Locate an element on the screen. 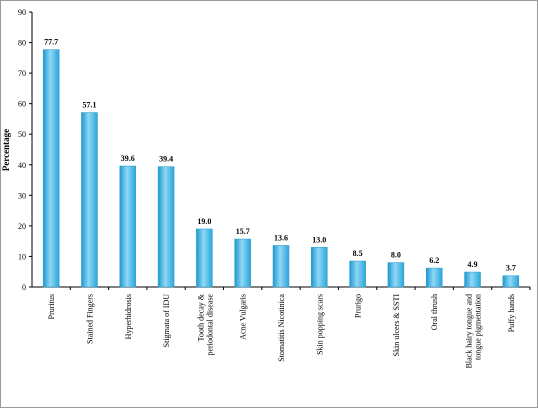 The height and width of the screenshot is (408, 538). value-label: 13.6 is located at coordinates (281, 237).